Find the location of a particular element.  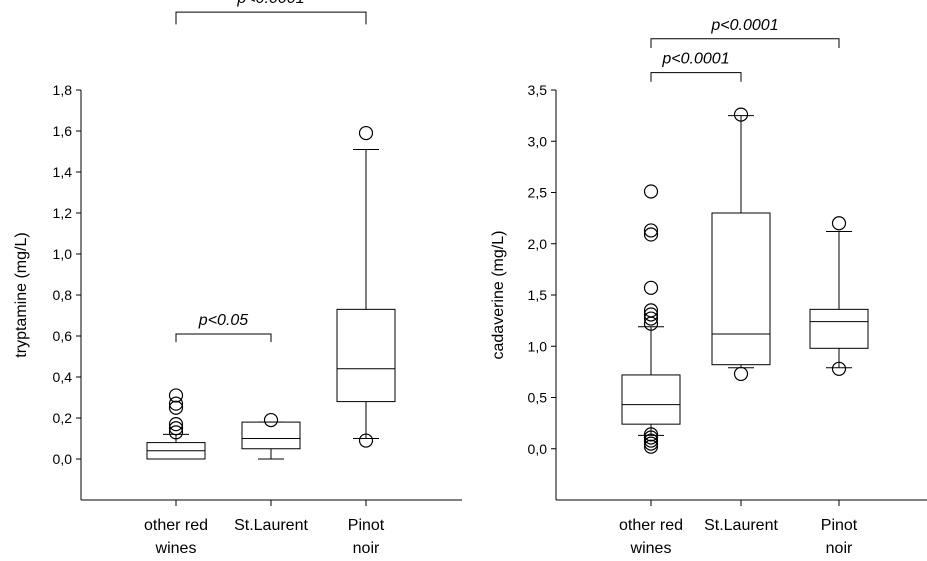

p-value-label: p<0.05 is located at coordinates (223, 320).